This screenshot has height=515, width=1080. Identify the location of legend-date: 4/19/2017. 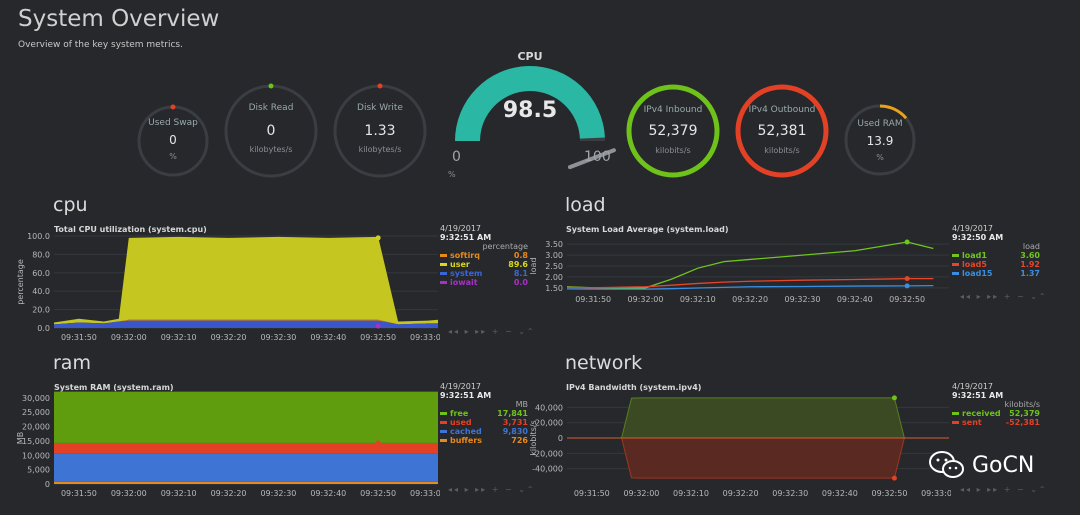
(461, 228).